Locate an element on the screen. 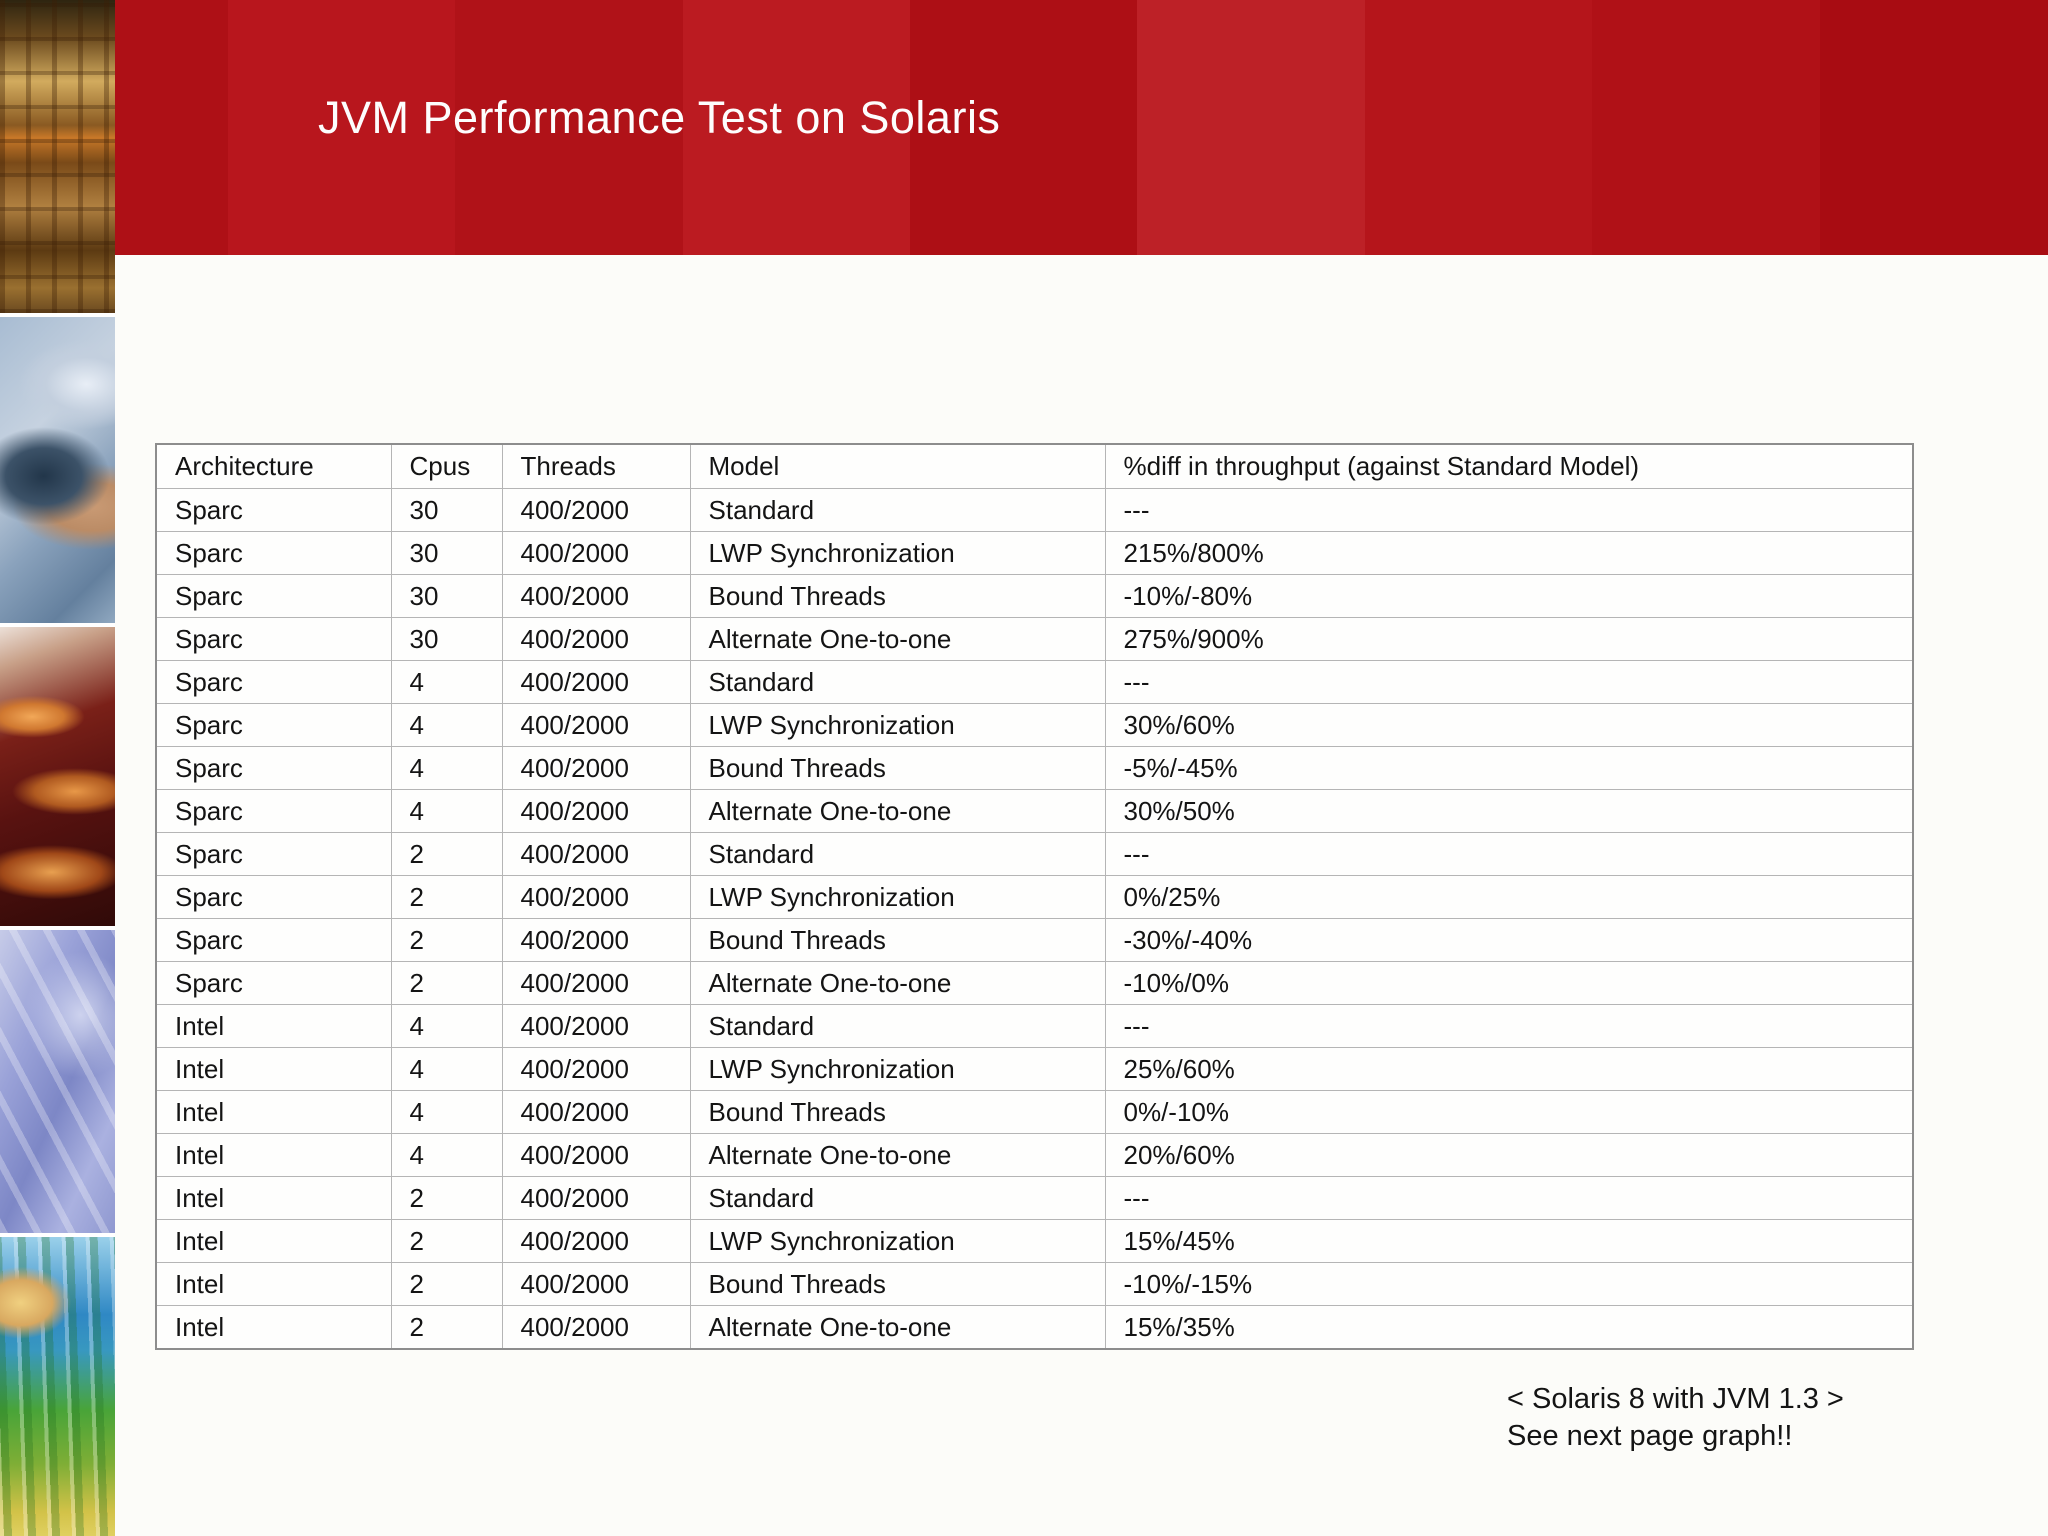 The image size is (2048, 1536). table-cell: 0%/25% is located at coordinates (1509, 897).